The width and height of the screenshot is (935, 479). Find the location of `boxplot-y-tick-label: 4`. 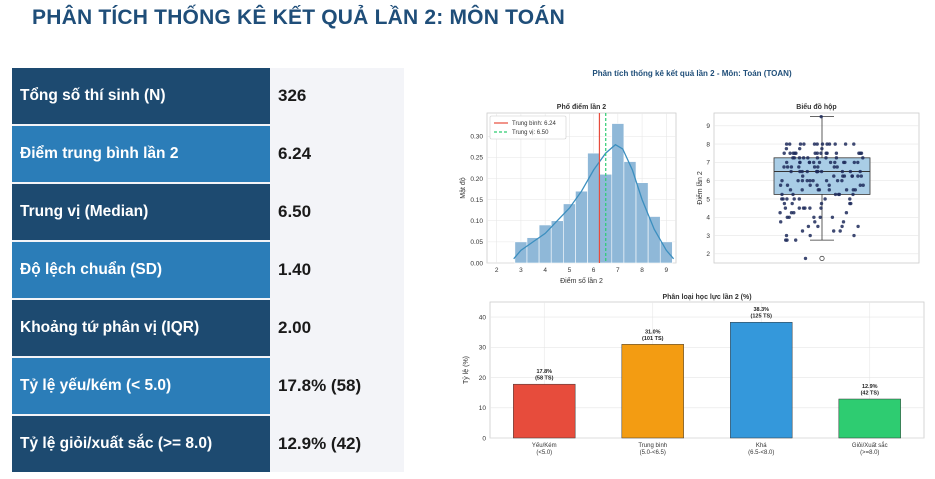

boxplot-y-tick-label: 4 is located at coordinates (708, 218).